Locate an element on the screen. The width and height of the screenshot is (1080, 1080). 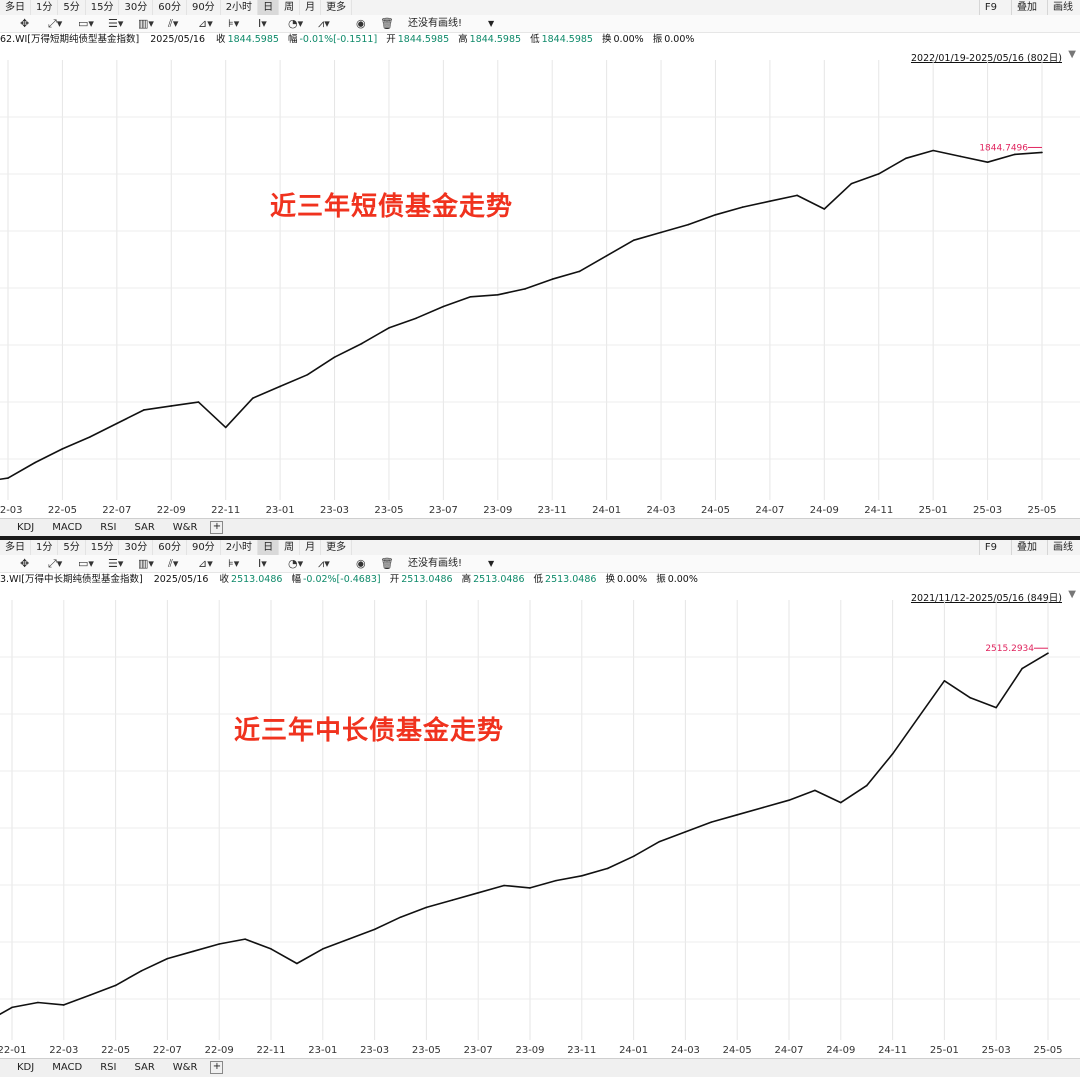
change-value: -0.02%[-0.4683] is located at coordinates (341, 579).